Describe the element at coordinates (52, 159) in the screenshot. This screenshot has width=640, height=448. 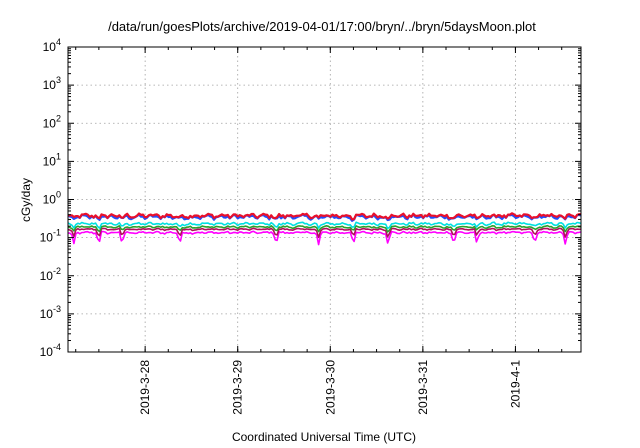
I see `y-tick-label: 10¹` at that location.